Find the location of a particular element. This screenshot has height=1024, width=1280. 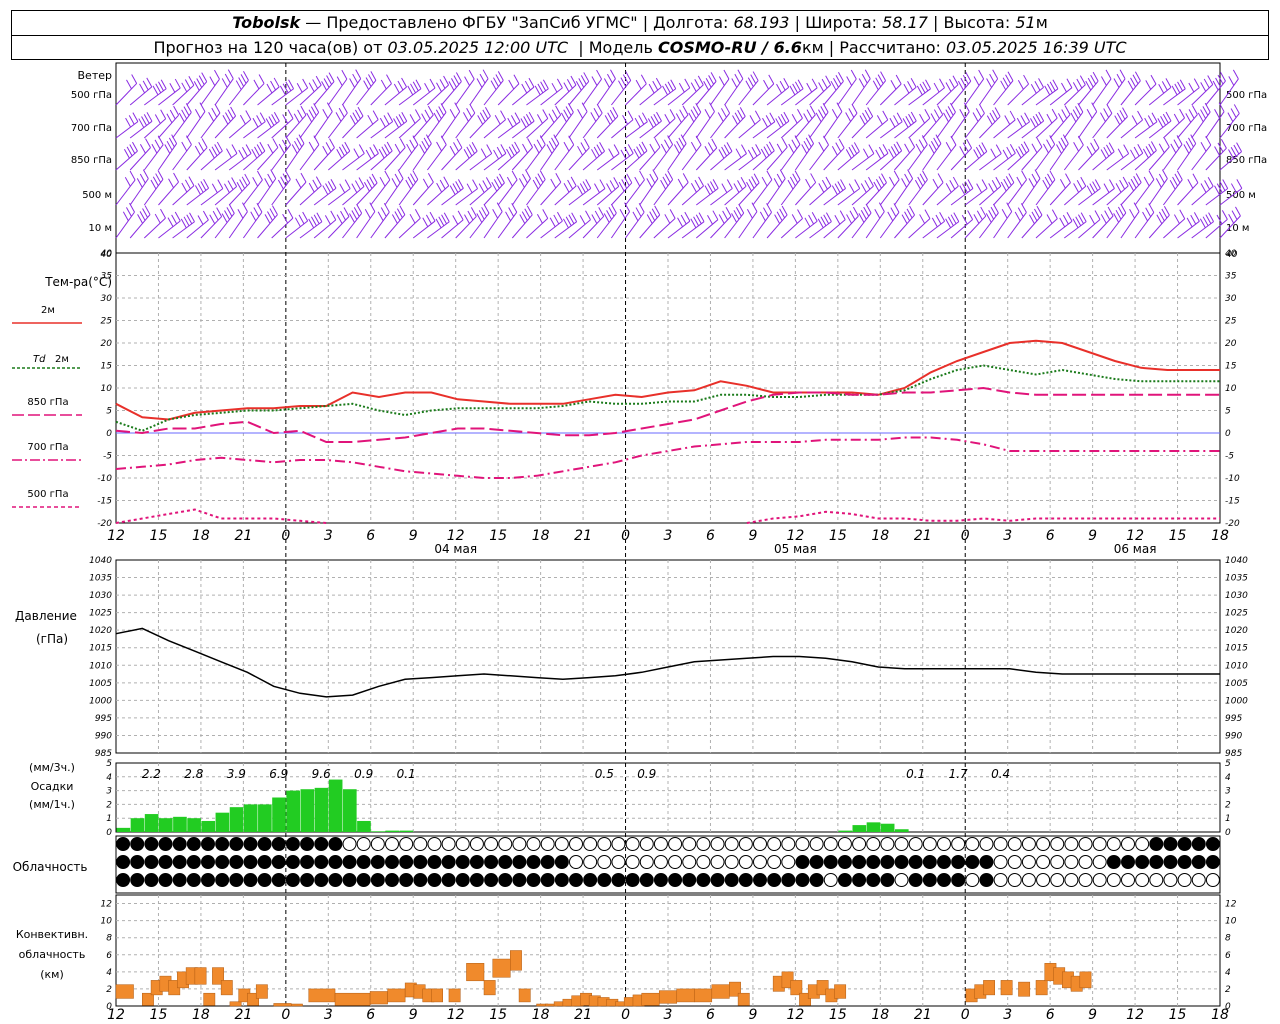

precip-bar is located at coordinates (859, 828).